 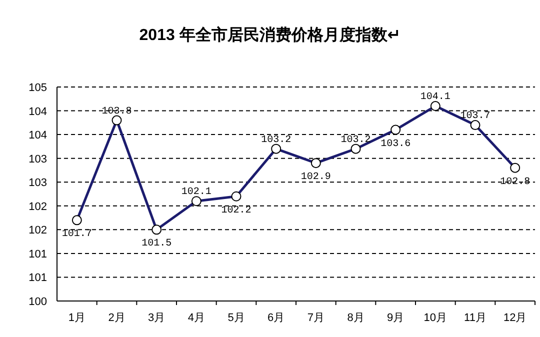 I want to click on x-tick-label: 9月, so click(x=395, y=318).